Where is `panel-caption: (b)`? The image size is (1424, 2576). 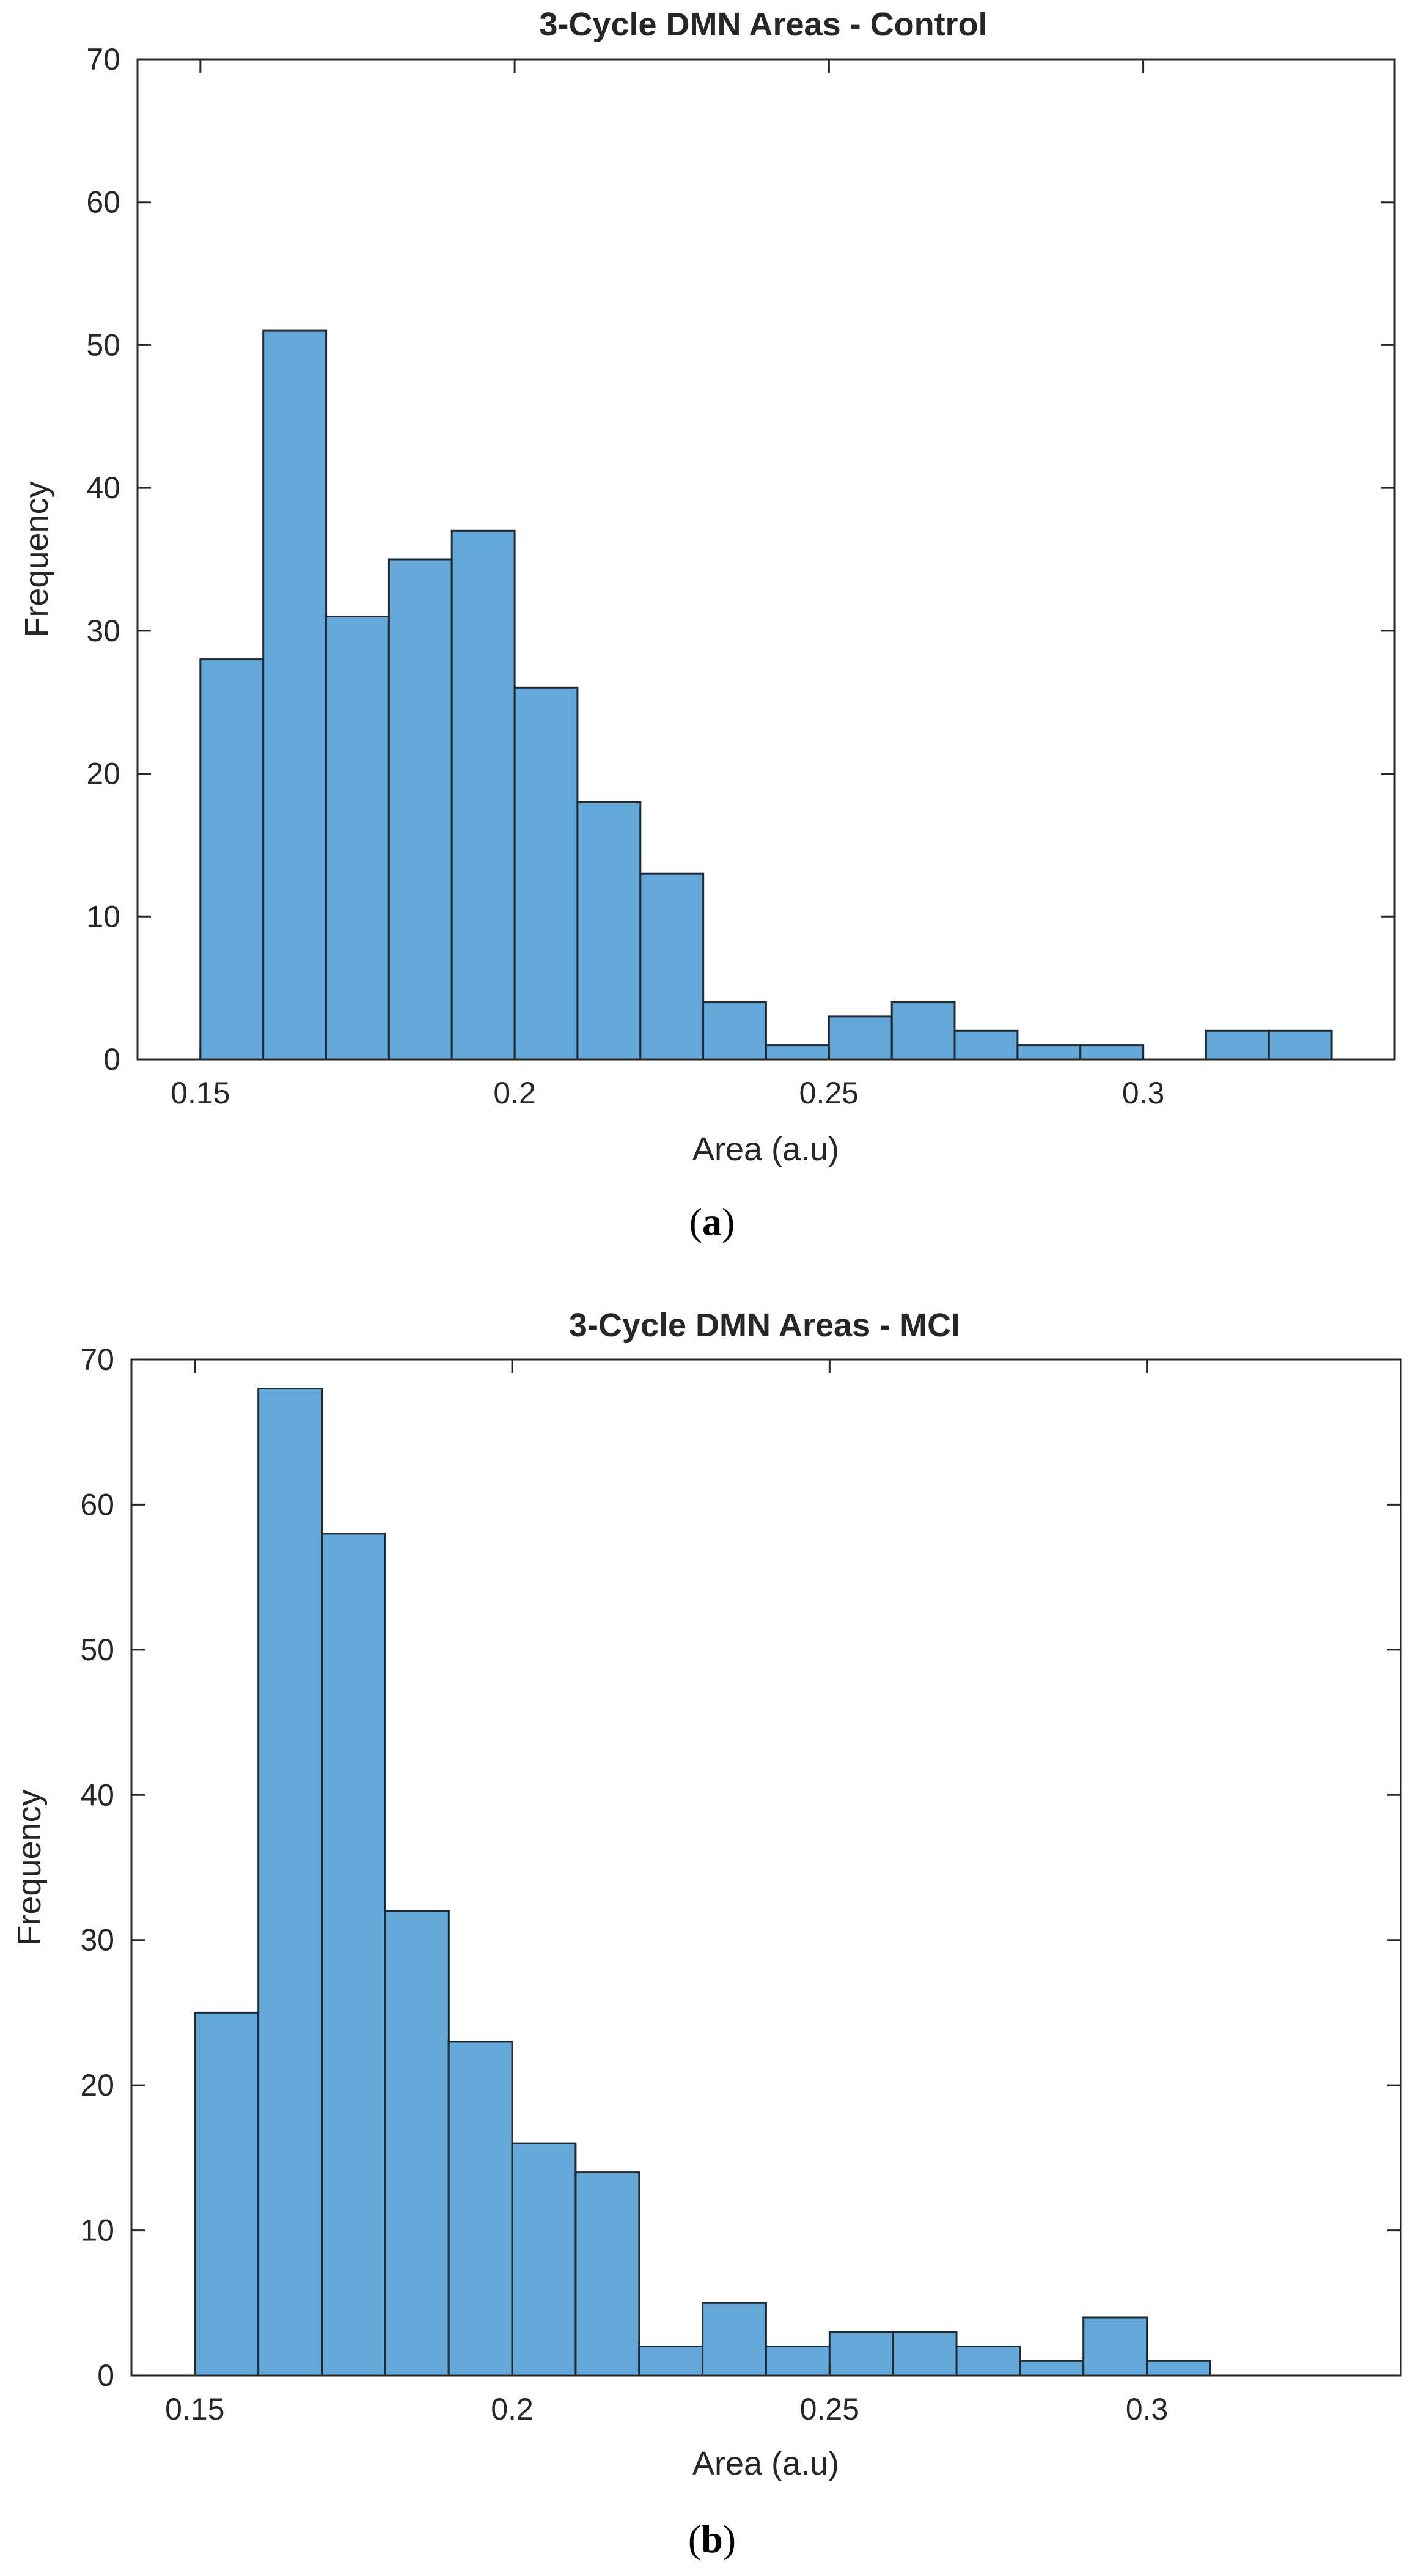 panel-caption: (b) is located at coordinates (712, 2539).